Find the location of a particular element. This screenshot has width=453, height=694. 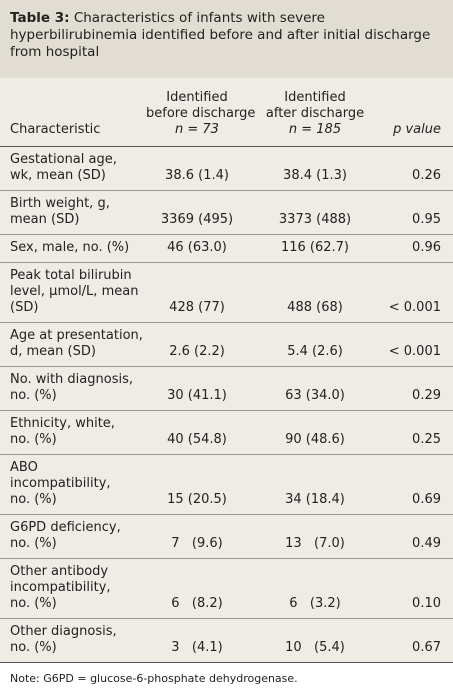

characteristic-cell: Gestational age, wk, mean (SD) is located at coordinates (68, 168).